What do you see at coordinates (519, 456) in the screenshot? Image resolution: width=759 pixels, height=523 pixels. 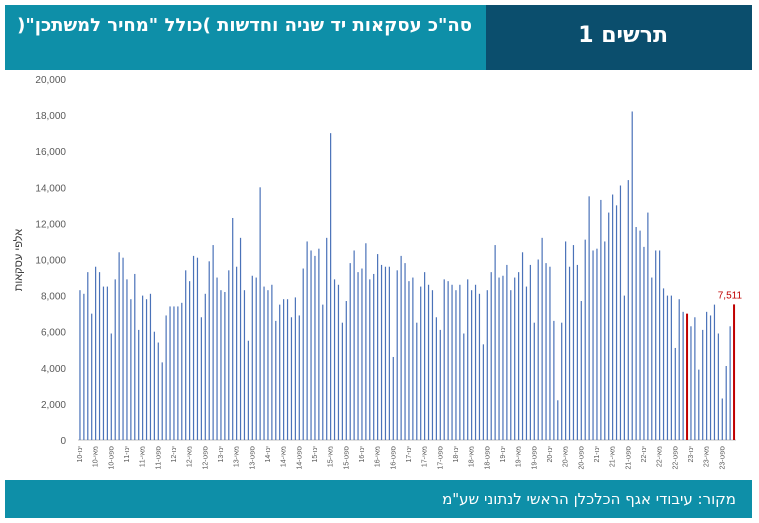 I see `x-tick-label: 19-מאי` at bounding box center [519, 456].